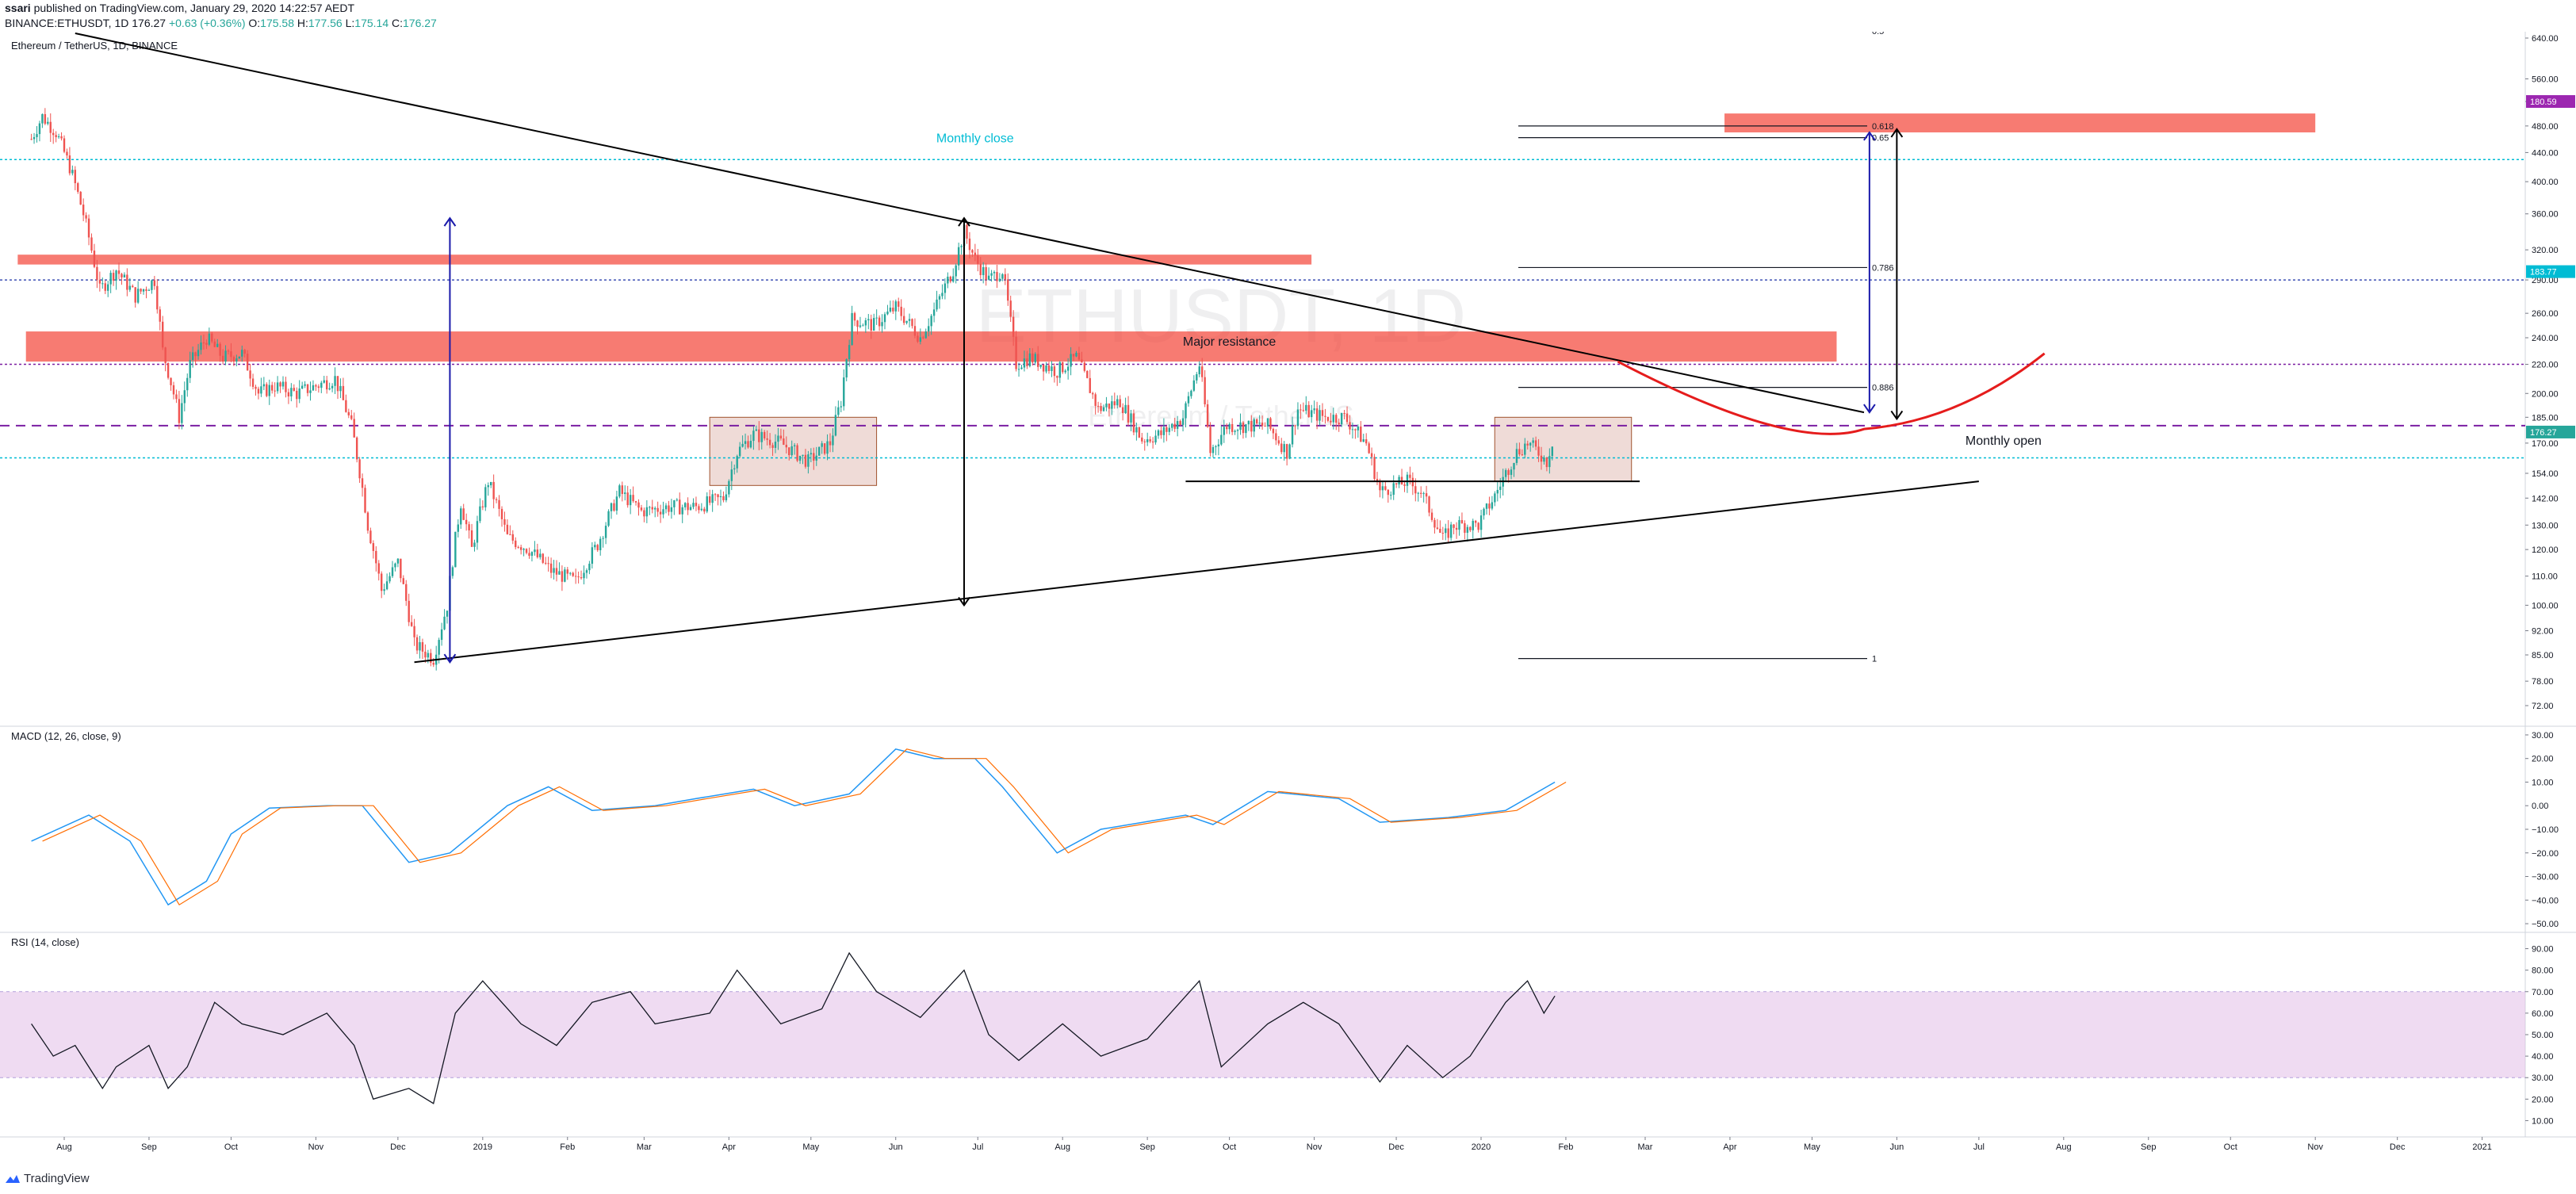 This screenshot has height=1194, width=2576. What do you see at coordinates (325, 23) in the screenshot?
I see `high-value: 177.56` at bounding box center [325, 23].